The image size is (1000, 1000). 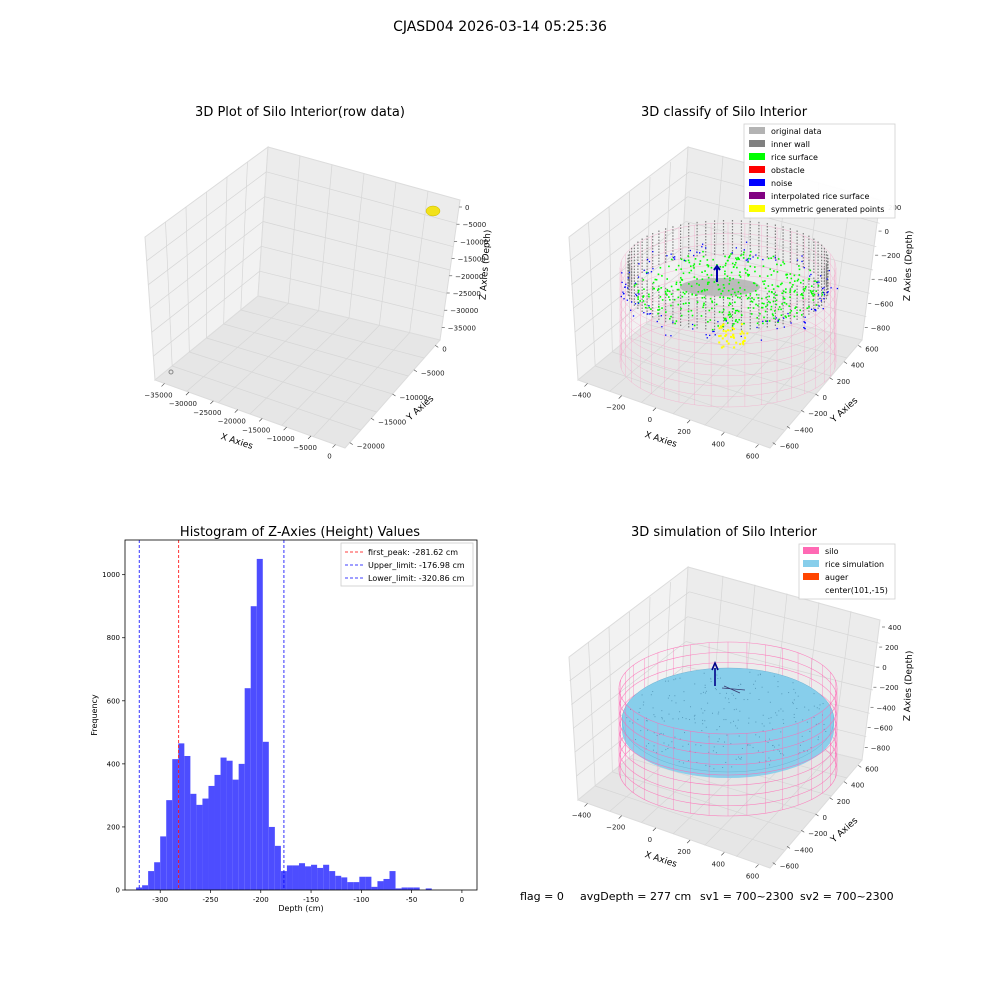 I want to click on legend-label: noise, so click(x=781, y=183).